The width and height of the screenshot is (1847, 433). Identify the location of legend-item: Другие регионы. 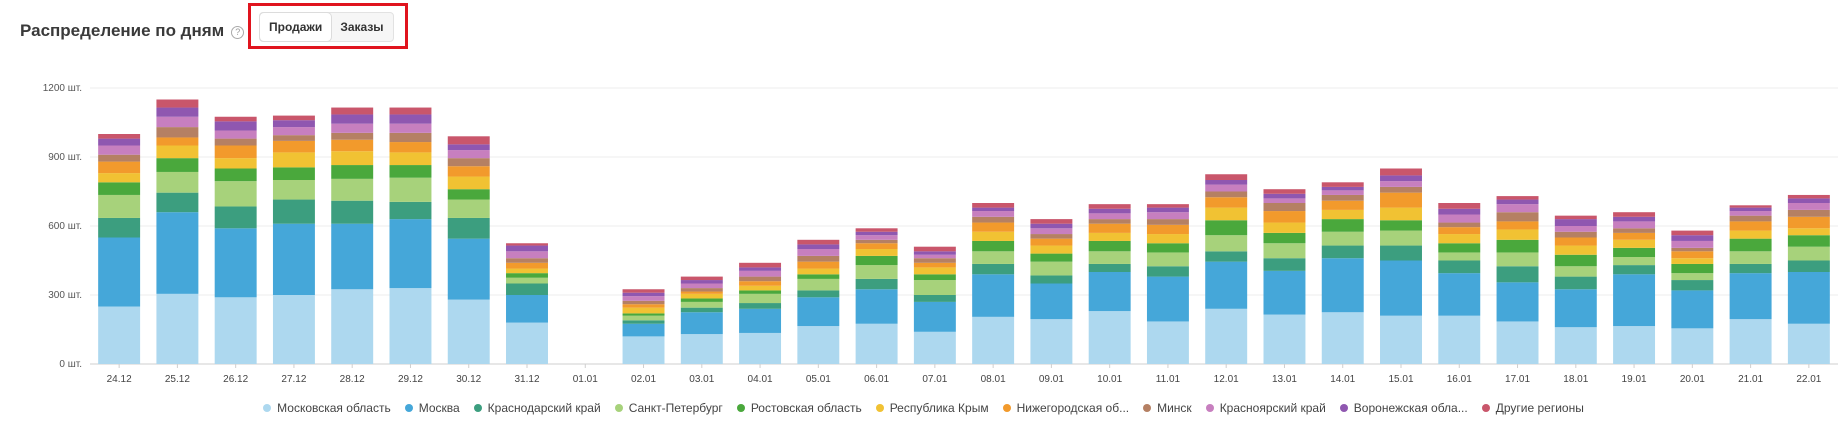
(1532, 408).